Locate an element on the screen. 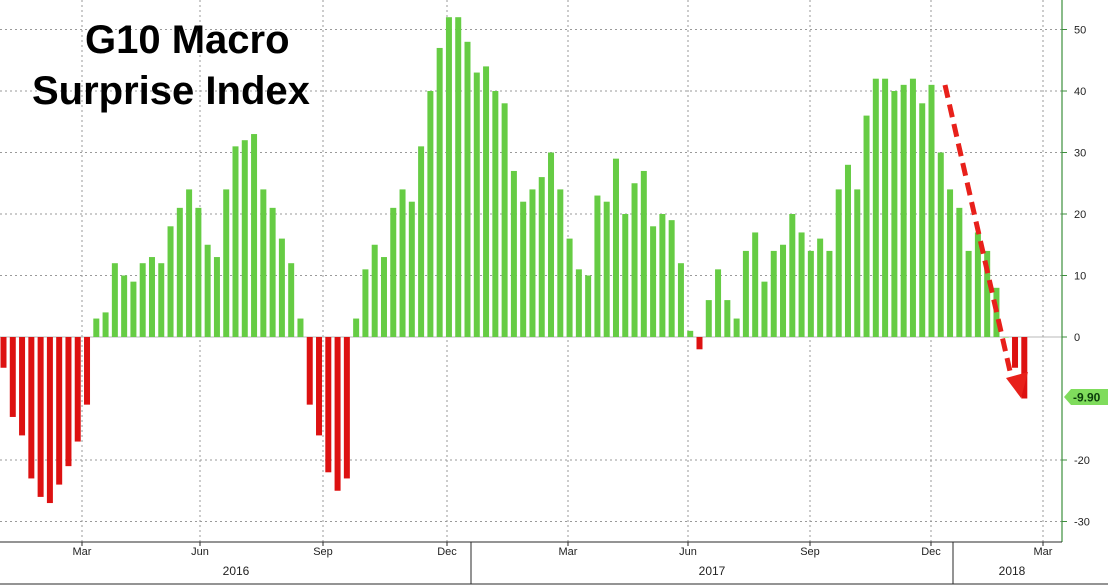 The width and height of the screenshot is (1108, 586). y-tick-label: 10 is located at coordinates (1080, 277).